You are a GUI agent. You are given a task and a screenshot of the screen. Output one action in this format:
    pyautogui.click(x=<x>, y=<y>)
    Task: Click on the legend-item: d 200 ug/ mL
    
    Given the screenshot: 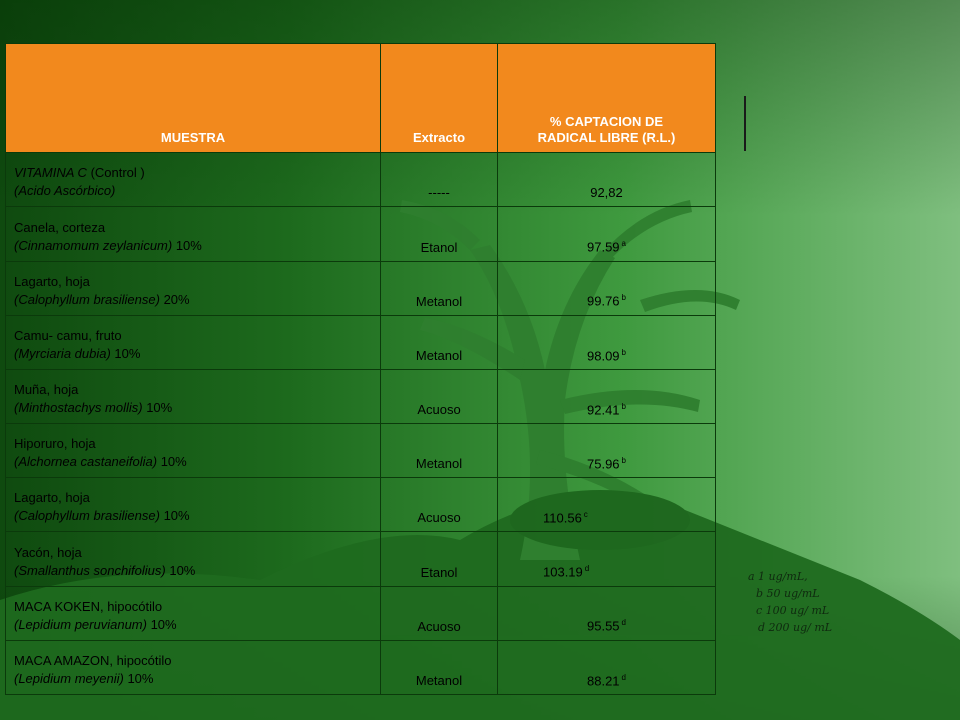 What is the action you would take?
    pyautogui.click(x=795, y=627)
    